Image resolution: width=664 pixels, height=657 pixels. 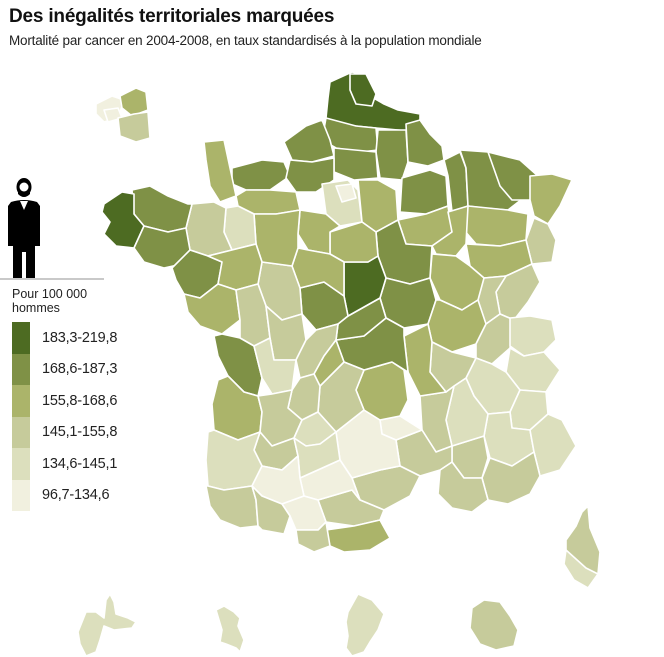 I want to click on legend-label: 168,6-187,3, so click(x=80, y=369).